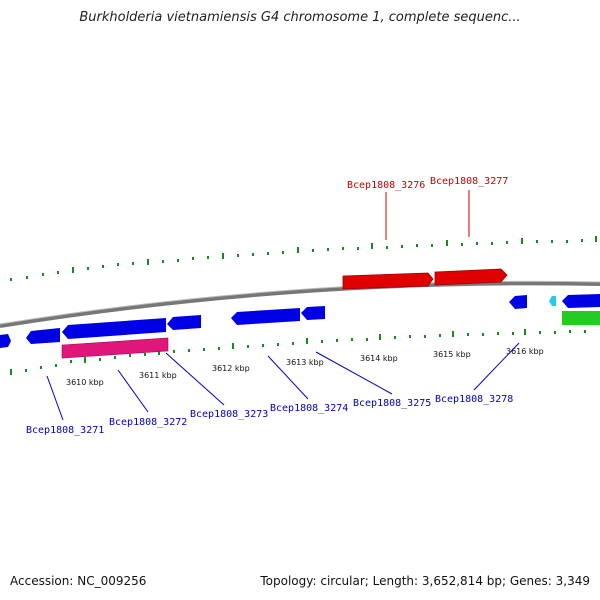 The height and width of the screenshot is (600, 600). What do you see at coordinates (305, 362) in the screenshot?
I see `scale-label-3613: 3613 kbp` at bounding box center [305, 362].